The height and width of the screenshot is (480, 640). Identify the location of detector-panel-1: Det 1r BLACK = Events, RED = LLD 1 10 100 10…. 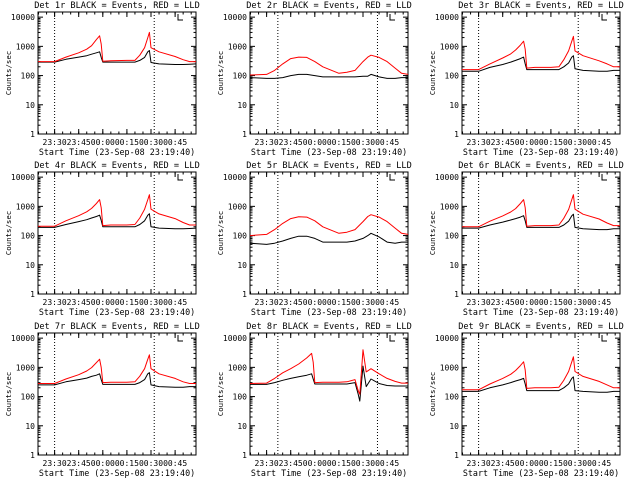
(102, 79).